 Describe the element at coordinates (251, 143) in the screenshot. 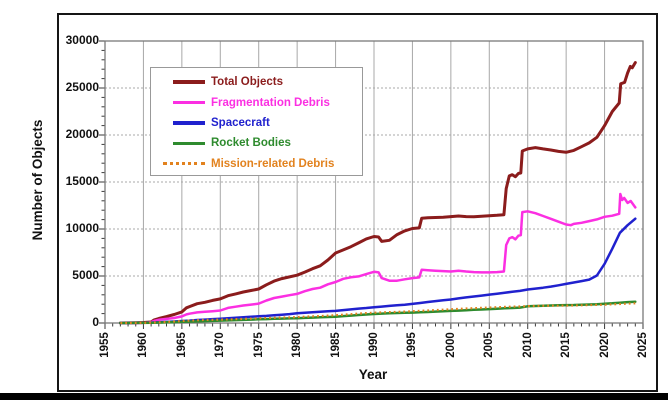

I see `legend-label-rocket-bodies: Rocket Bodies` at that location.